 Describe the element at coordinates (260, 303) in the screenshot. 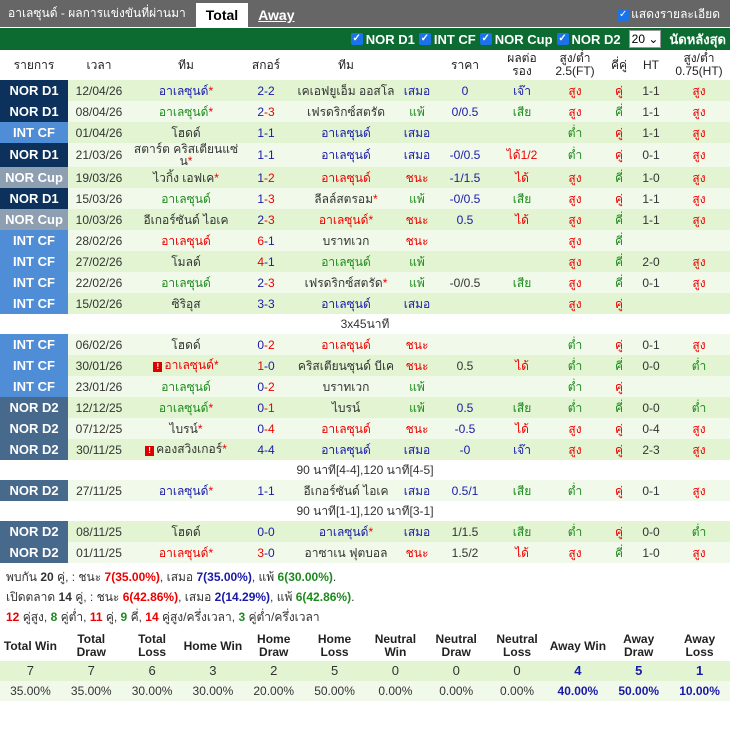

I see `home-goals: 3` at that location.